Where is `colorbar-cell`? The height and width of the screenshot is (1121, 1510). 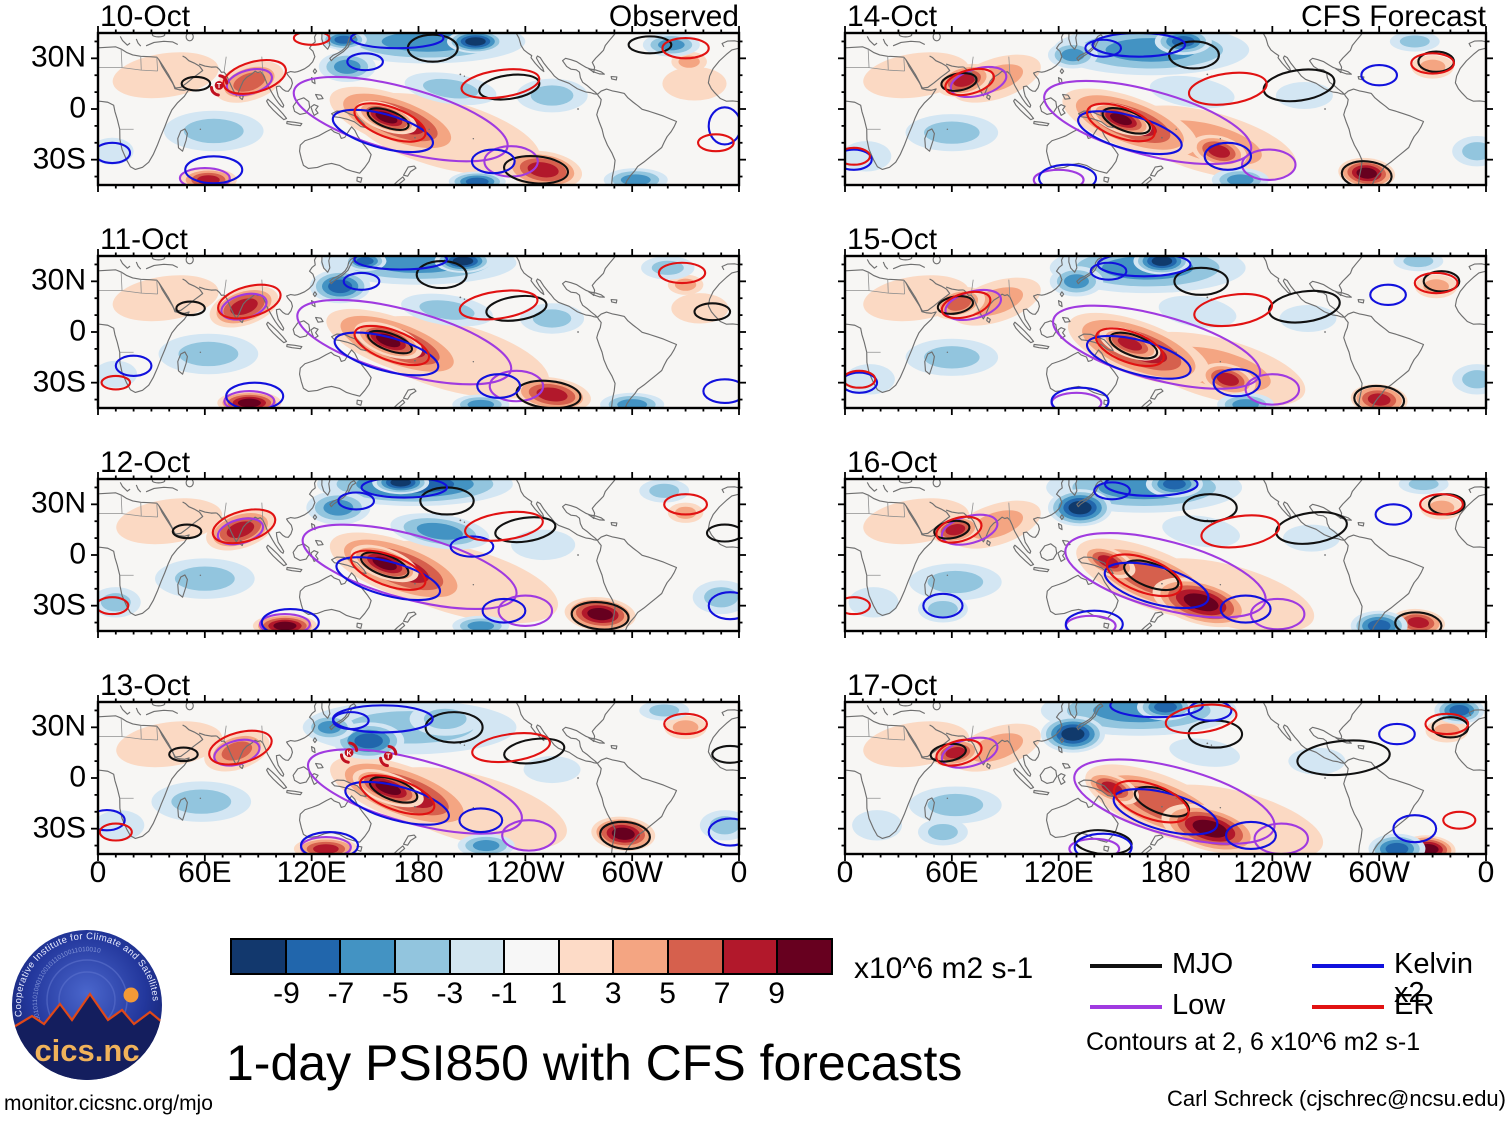 colorbar-cell is located at coordinates (642, 956).